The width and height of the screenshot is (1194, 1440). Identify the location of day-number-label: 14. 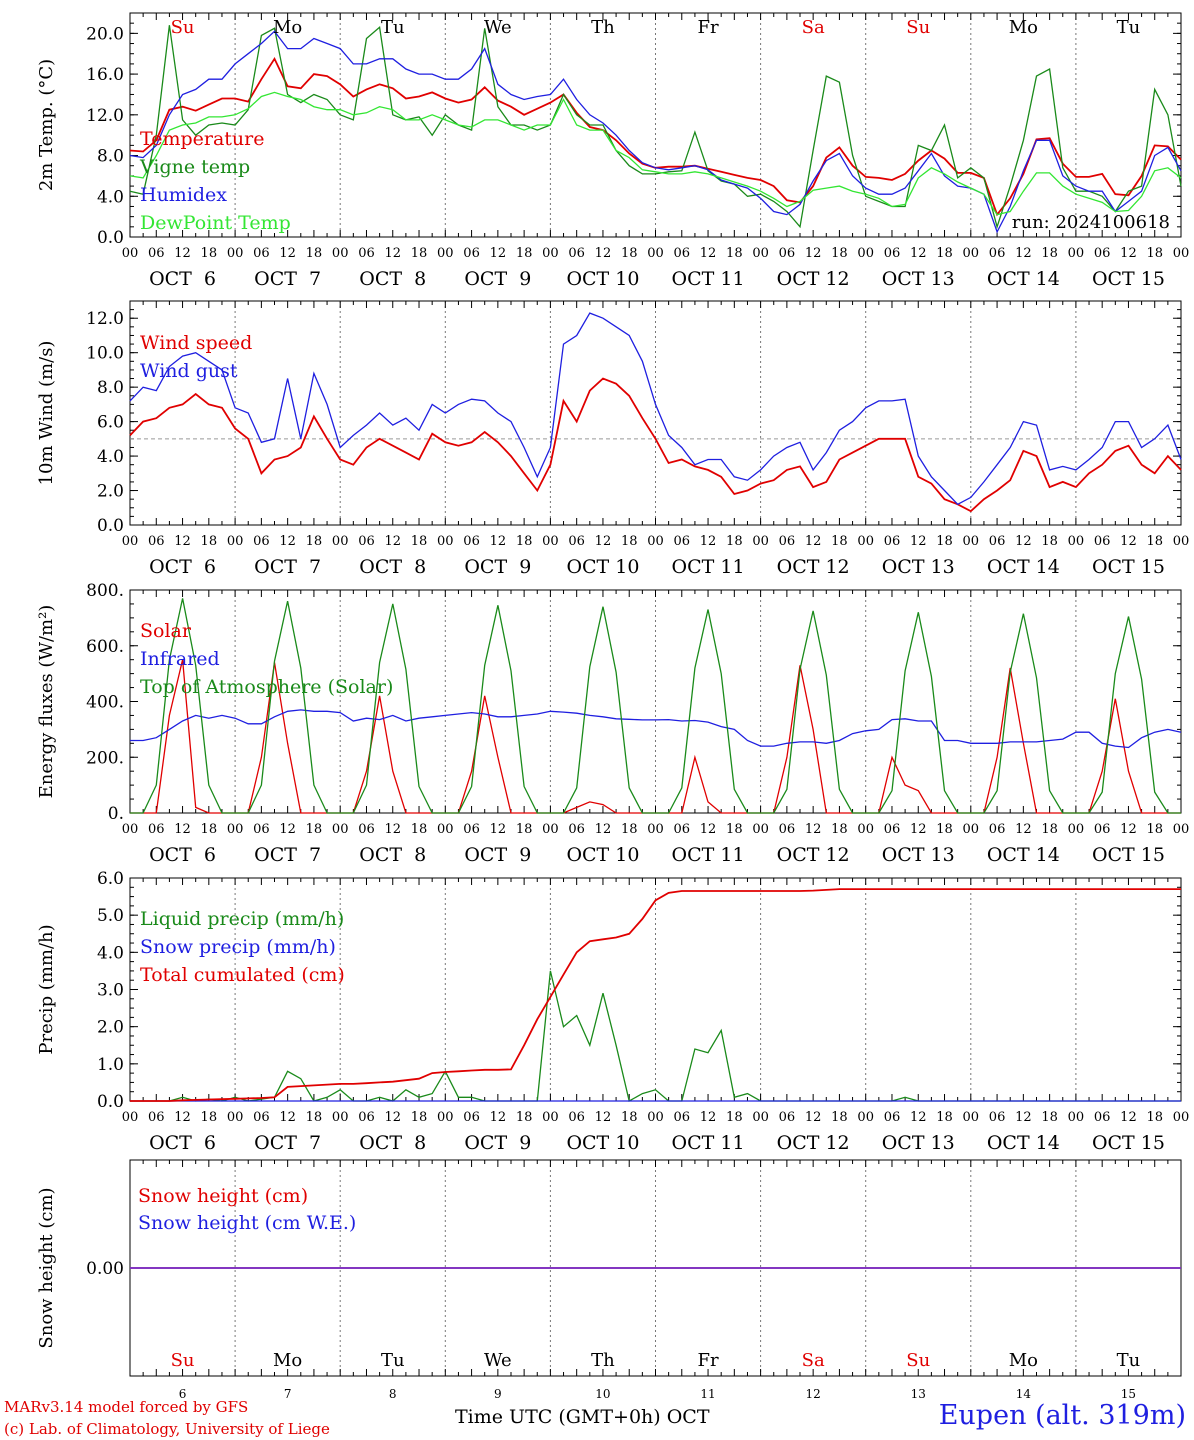
(1024, 1394).